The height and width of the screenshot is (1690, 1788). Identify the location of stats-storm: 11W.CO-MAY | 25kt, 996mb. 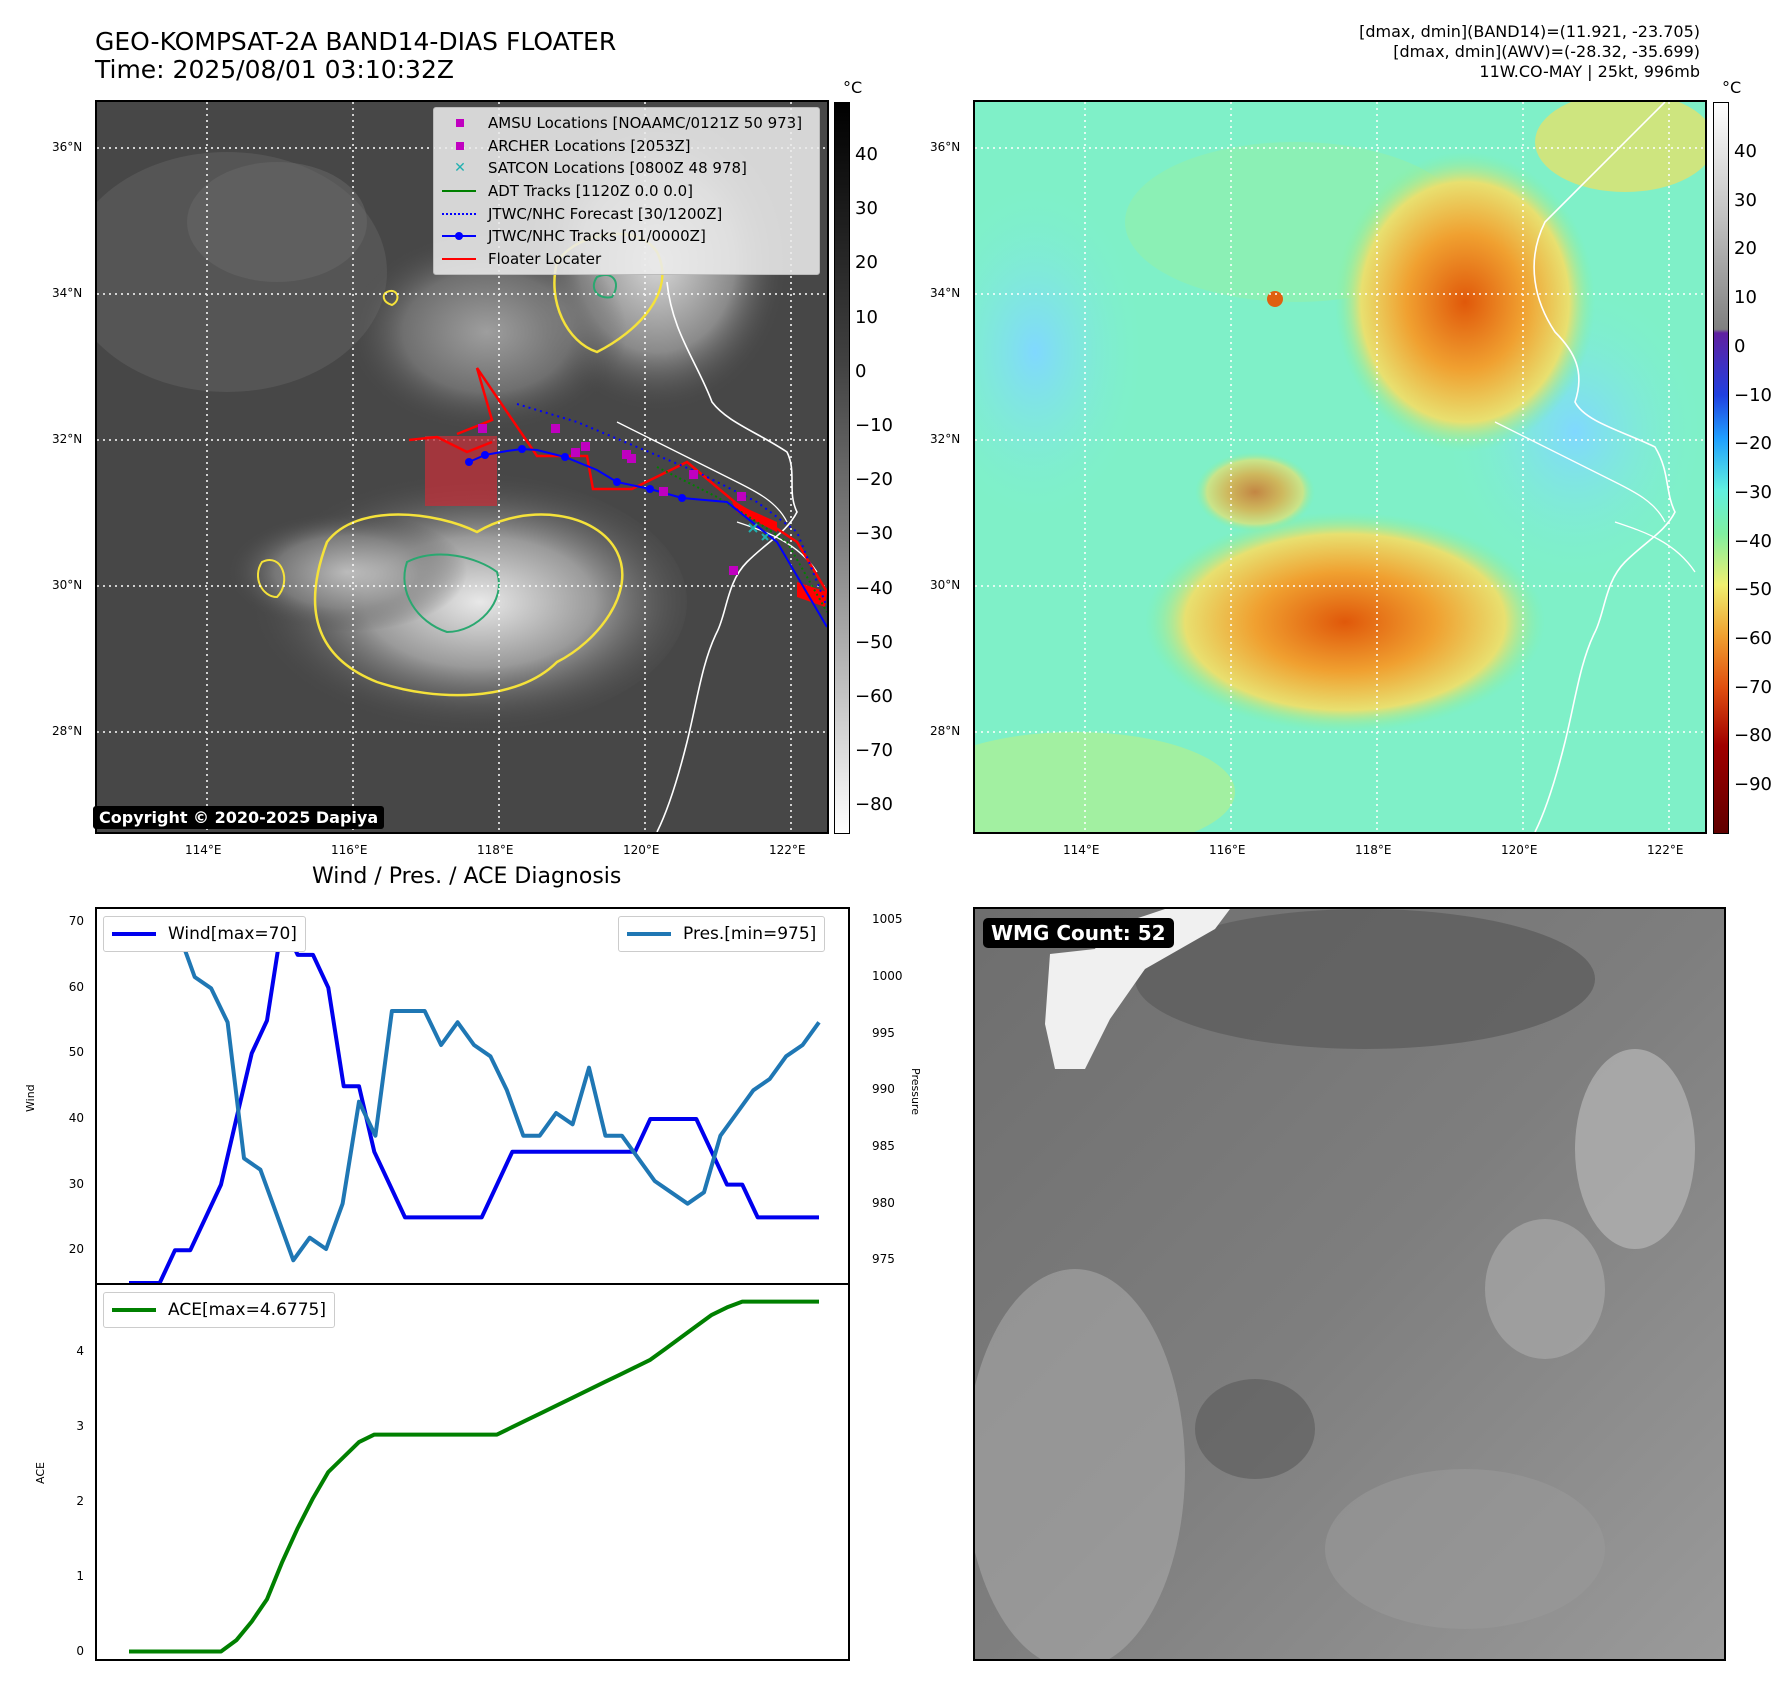
(1589, 71).